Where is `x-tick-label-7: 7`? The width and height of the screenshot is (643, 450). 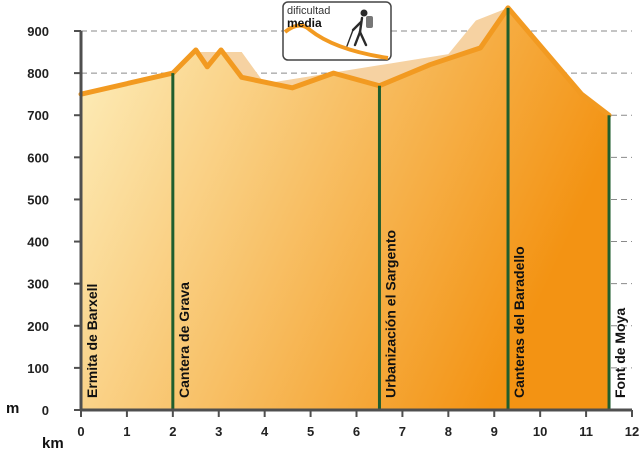 x-tick-label-7: 7 is located at coordinates (402, 431).